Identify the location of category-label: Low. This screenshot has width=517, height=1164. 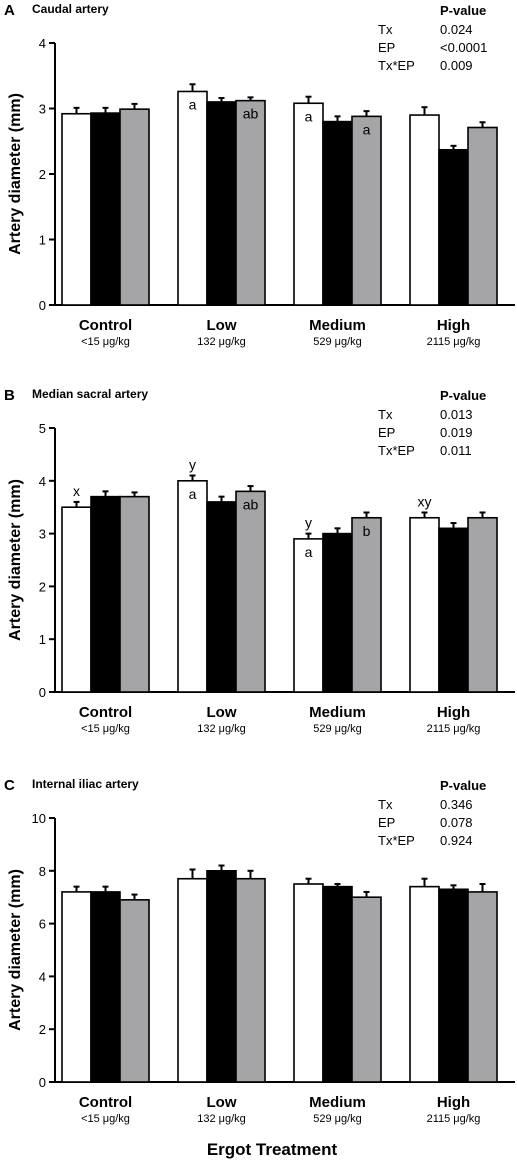
(222, 1102).